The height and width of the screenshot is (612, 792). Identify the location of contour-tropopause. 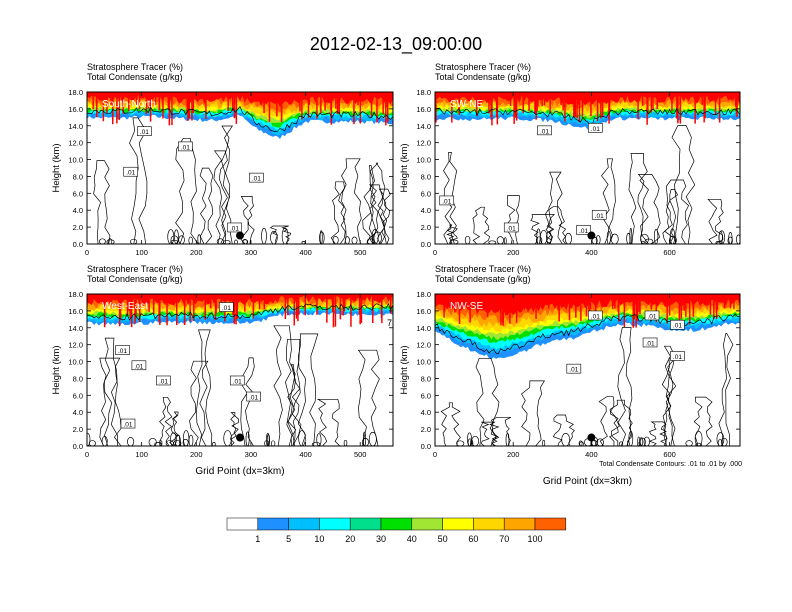
(587, 116).